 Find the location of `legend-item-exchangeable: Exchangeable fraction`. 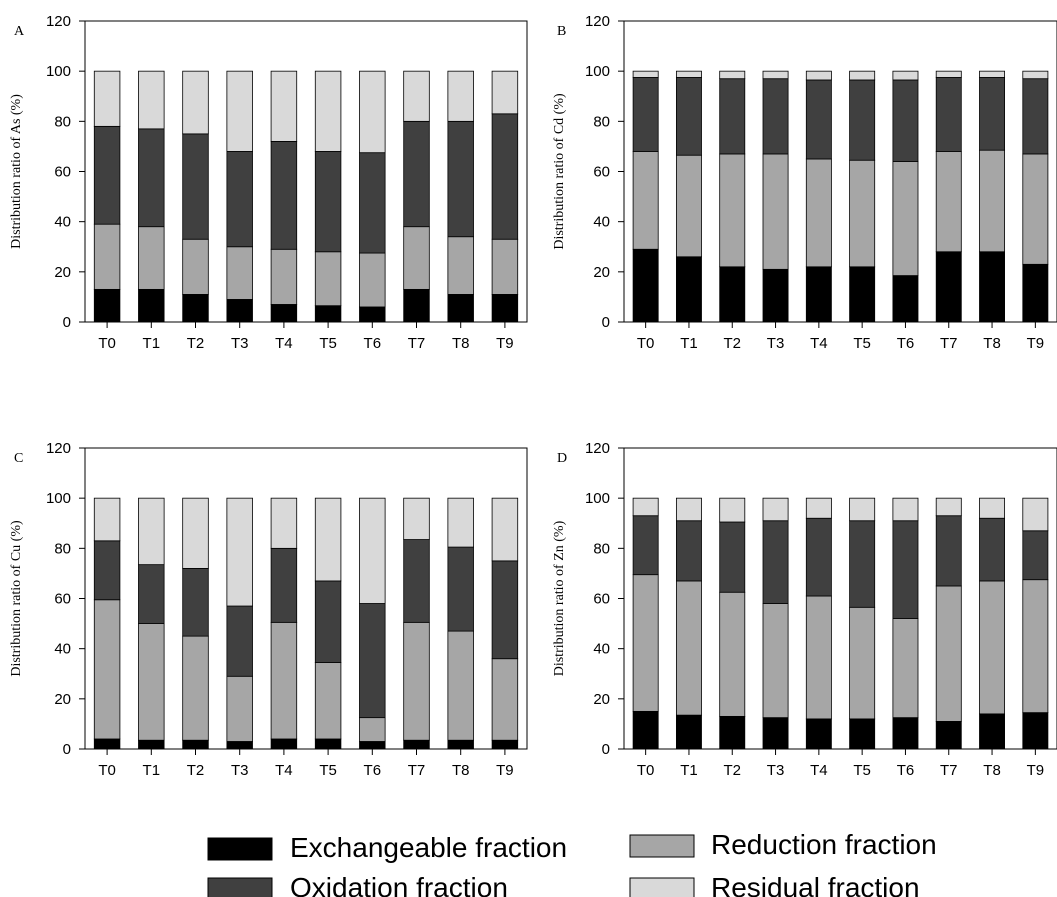

legend-item-exchangeable: Exchangeable fraction is located at coordinates (387, 847).